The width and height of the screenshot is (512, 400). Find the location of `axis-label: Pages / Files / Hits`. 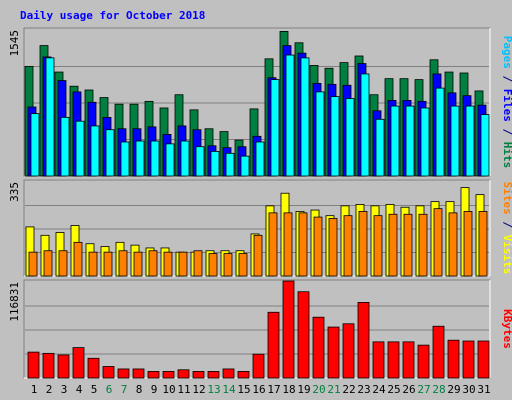

axis-label: Pages / Files / Hits is located at coordinates (506, 102).